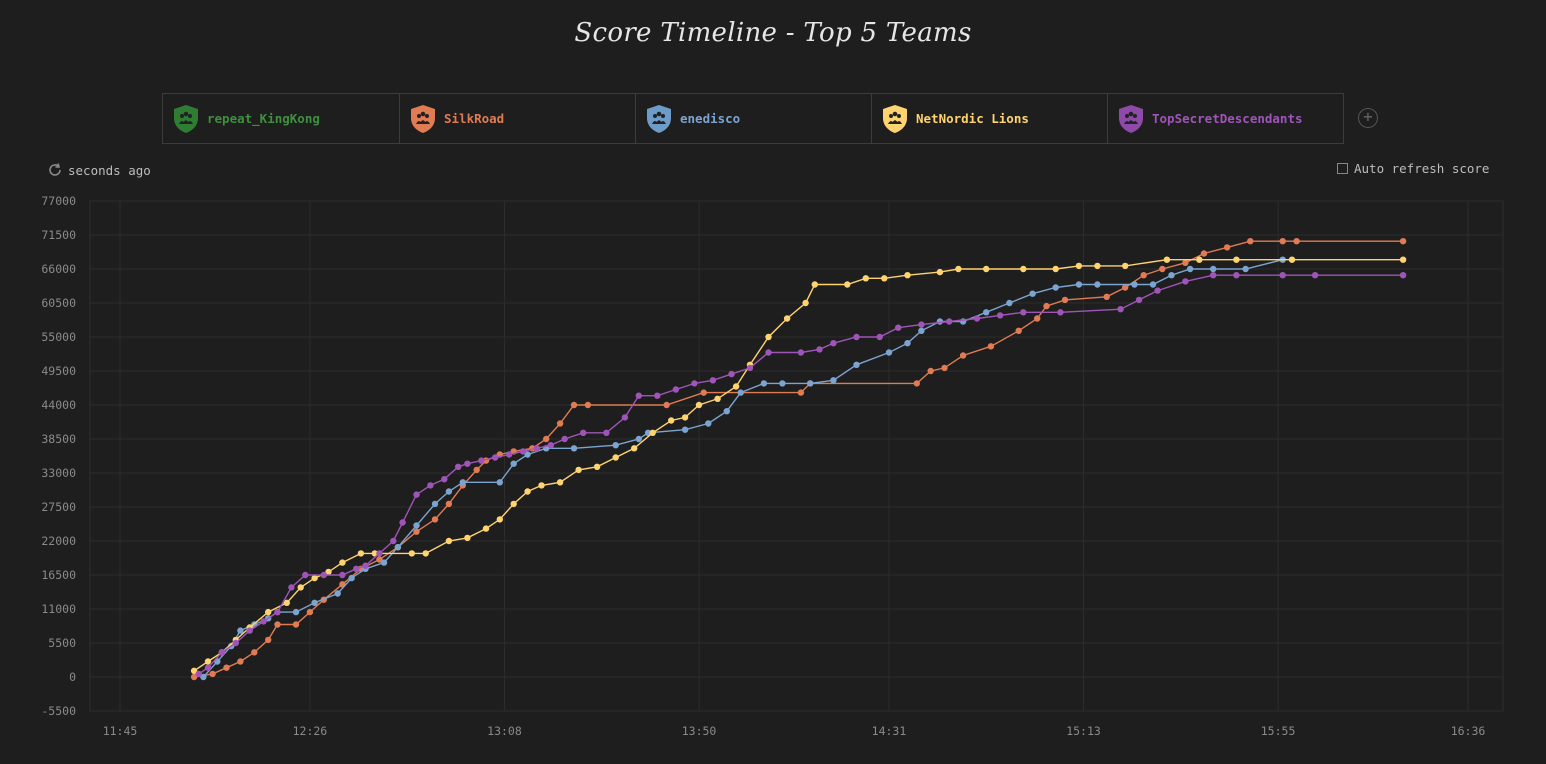 This screenshot has height=764, width=1546. What do you see at coordinates (58, 405) in the screenshot?
I see `y-tick-label: 44000` at bounding box center [58, 405].